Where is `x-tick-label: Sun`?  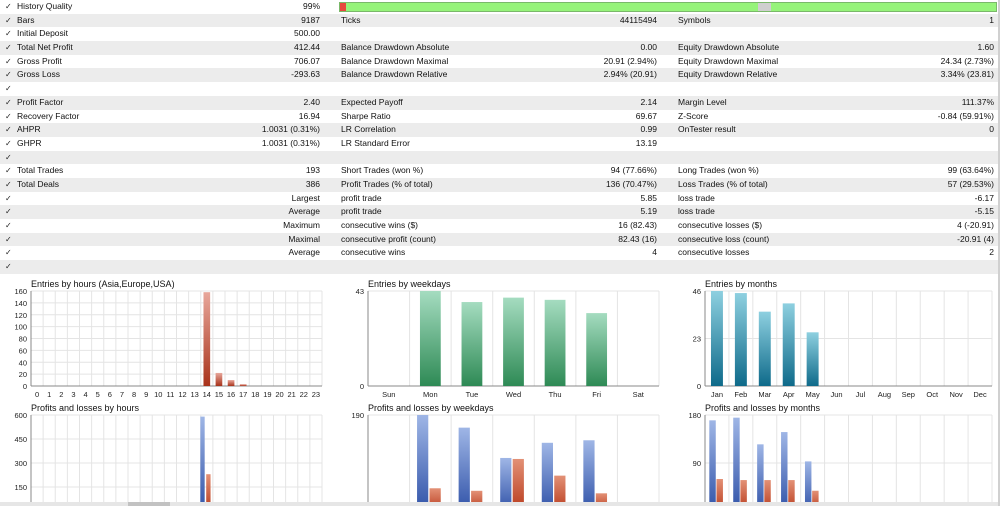 x-tick-label: Sun is located at coordinates (388, 394).